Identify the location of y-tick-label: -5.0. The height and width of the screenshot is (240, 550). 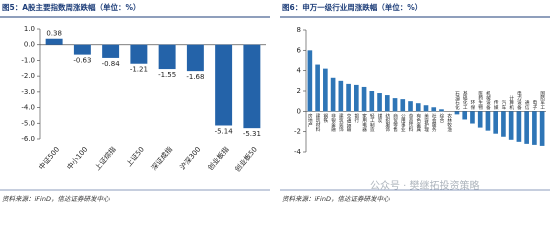
(28, 123).